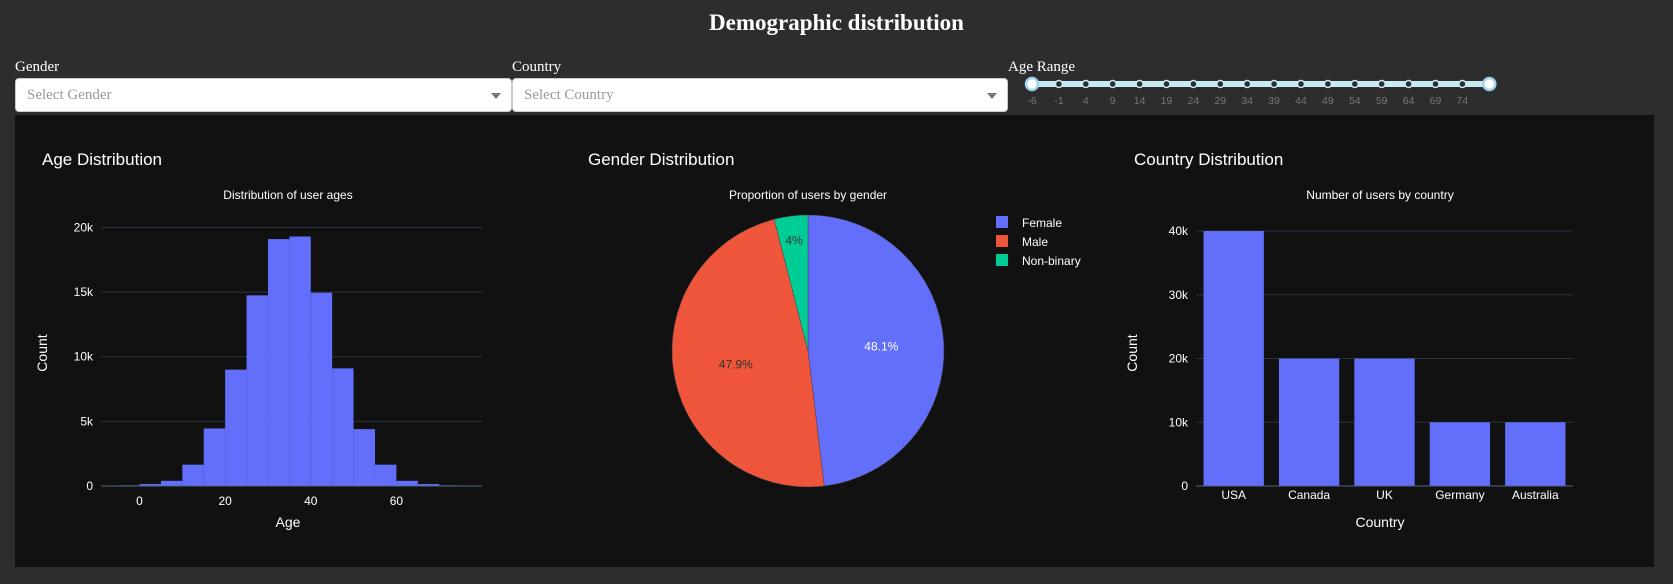 Image resolution: width=1673 pixels, height=584 pixels. I want to click on y-tick-label: 5k, so click(87, 421).